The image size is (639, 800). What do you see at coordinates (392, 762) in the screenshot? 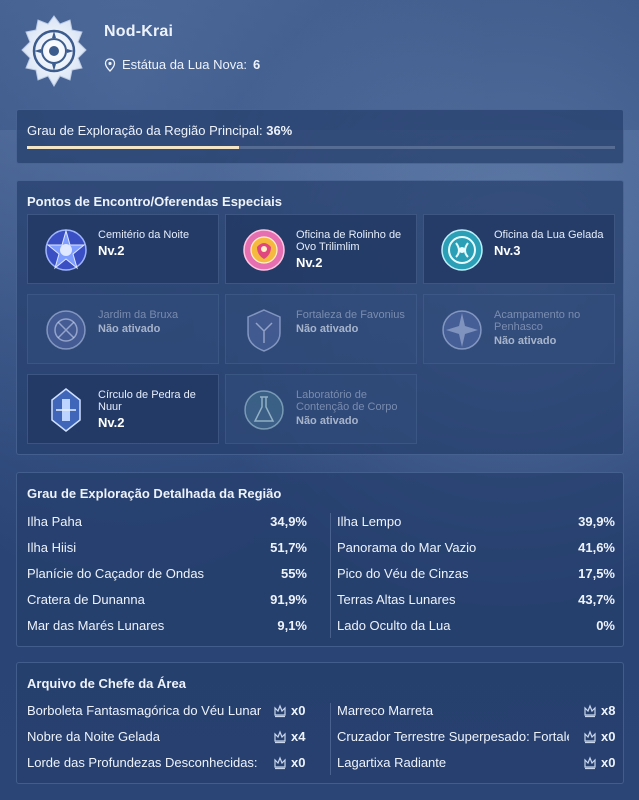
I see `boss-name: Lagartixa Radiante` at bounding box center [392, 762].